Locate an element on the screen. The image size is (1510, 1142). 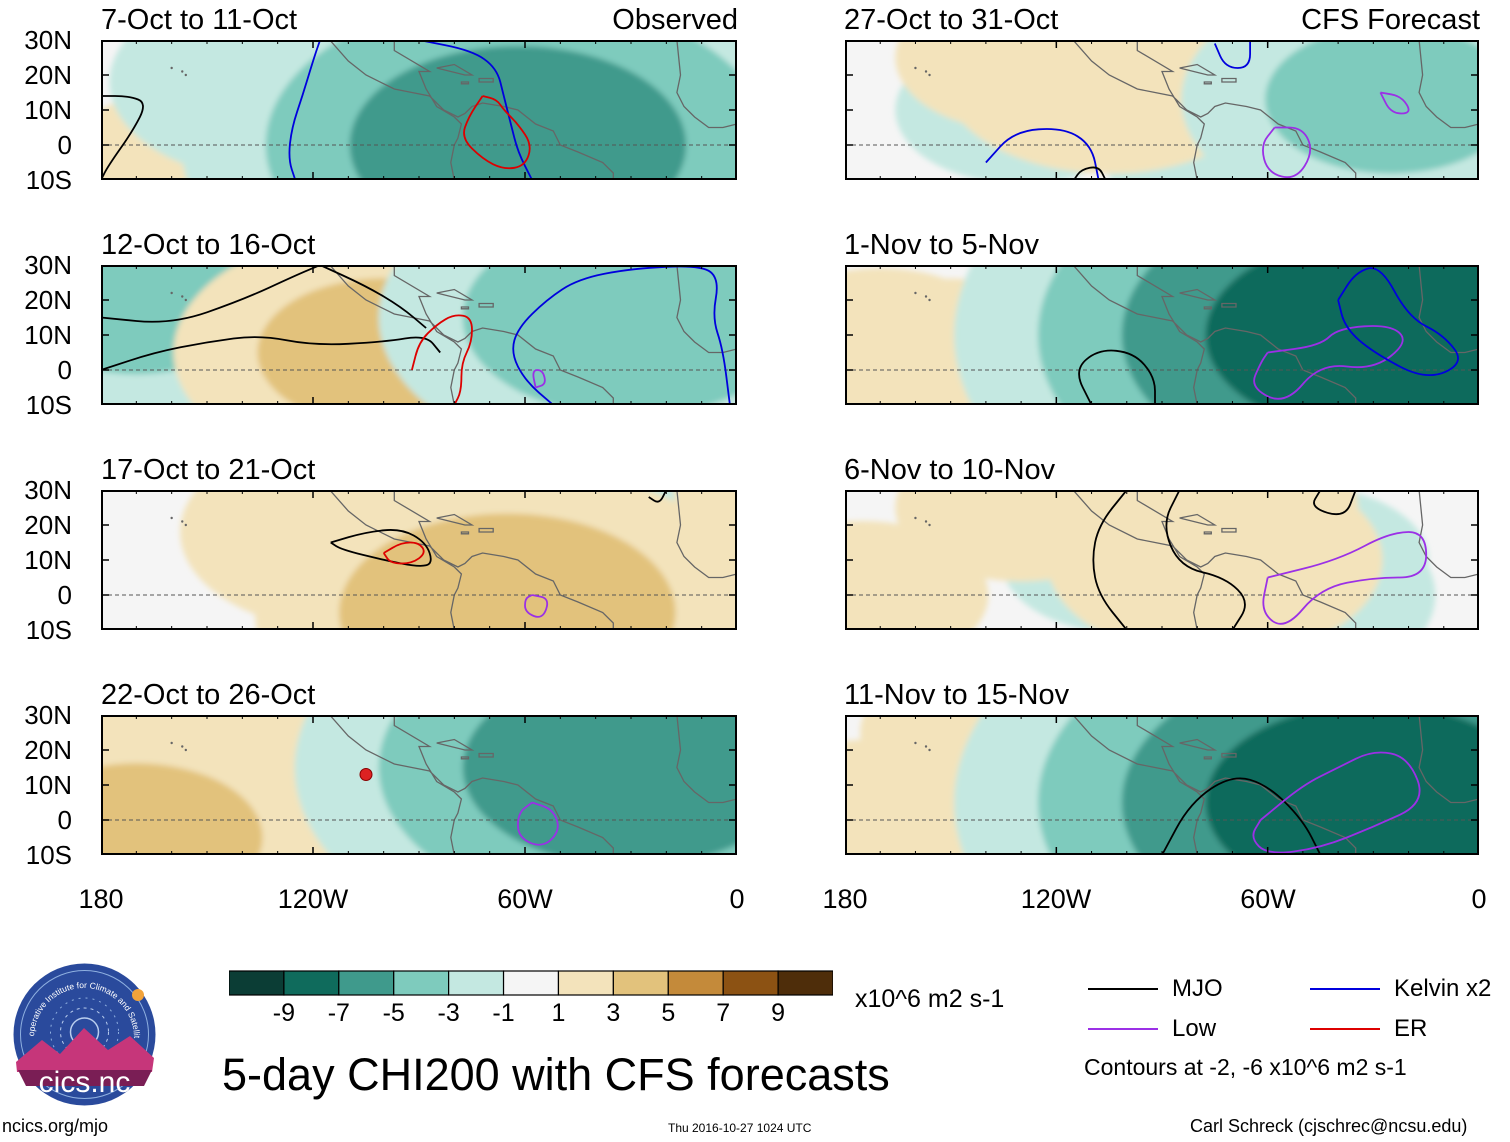
legend-line-low is located at coordinates (1123, 1029).